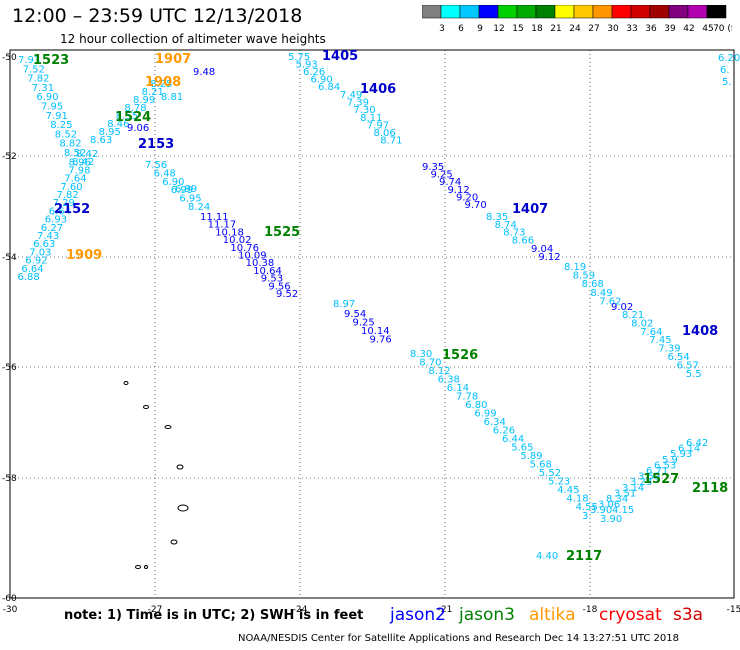 This screenshot has width=740, height=650. I want to click on wave-height-value: 7.78, so click(467, 397).